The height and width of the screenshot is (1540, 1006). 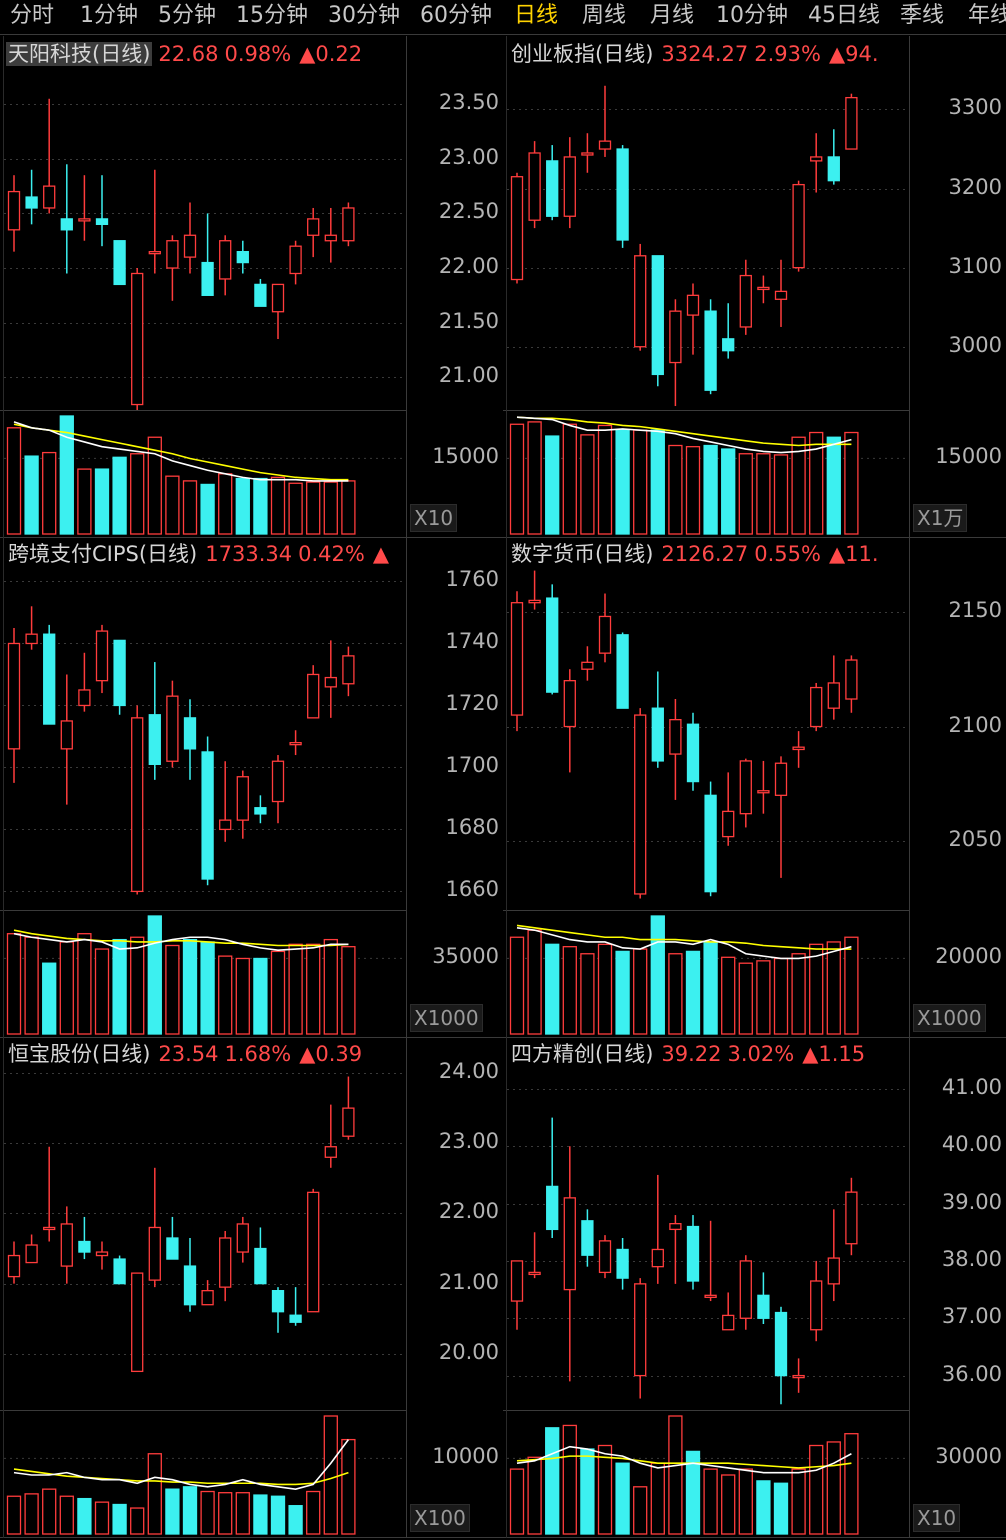 What do you see at coordinates (975, 839) in the screenshot?
I see `y-axis-label: 2050` at bounding box center [975, 839].